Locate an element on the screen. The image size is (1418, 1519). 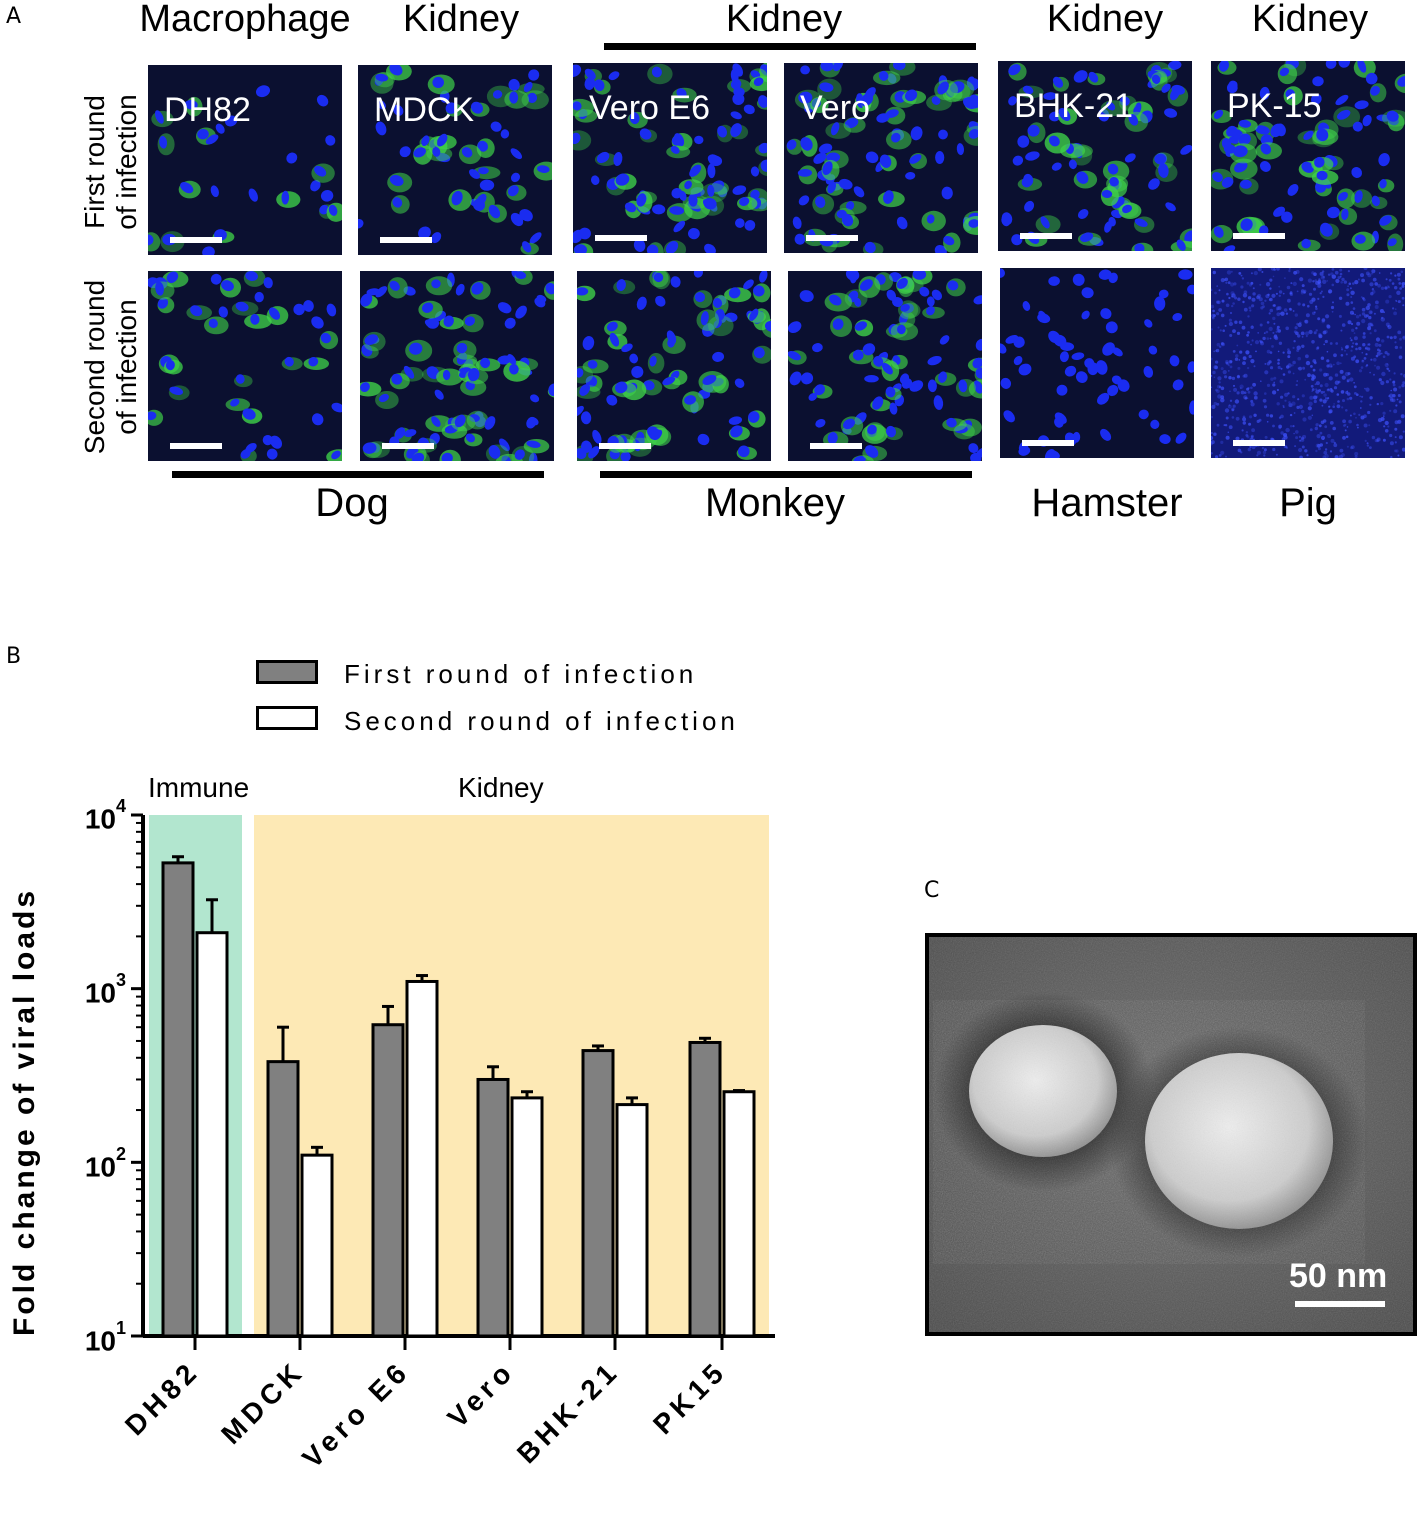
bar-first-round-mdck is located at coordinates (283, 1199).